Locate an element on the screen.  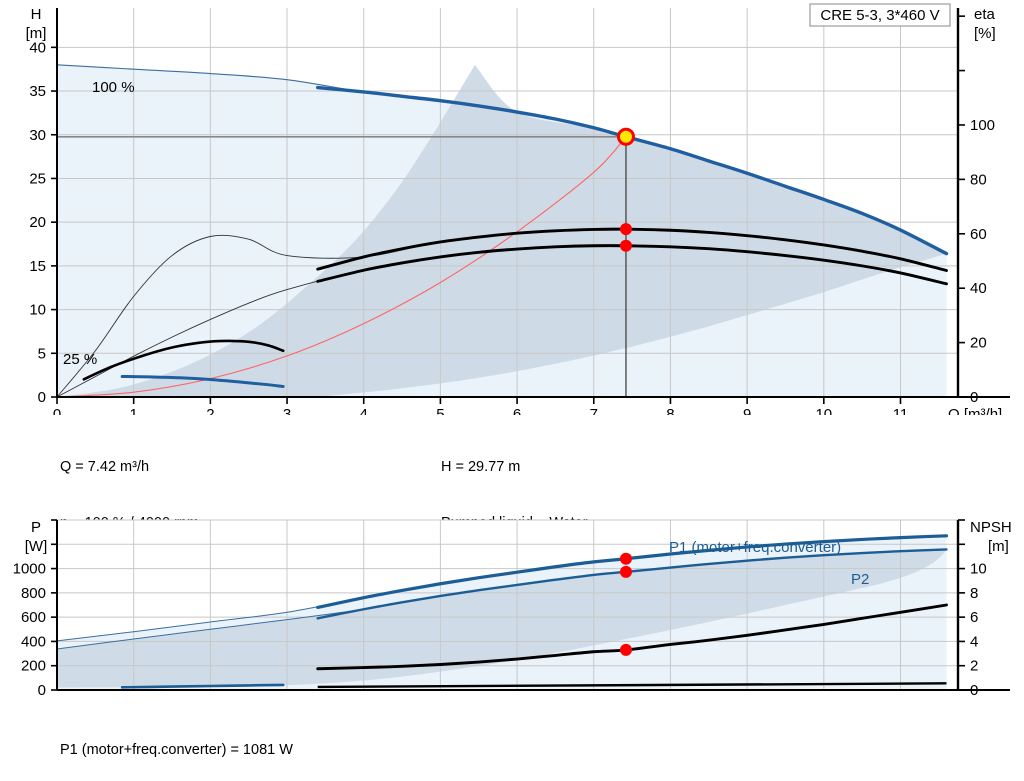
y-left-tick-label-7: 35 is located at coordinates (37, 91).